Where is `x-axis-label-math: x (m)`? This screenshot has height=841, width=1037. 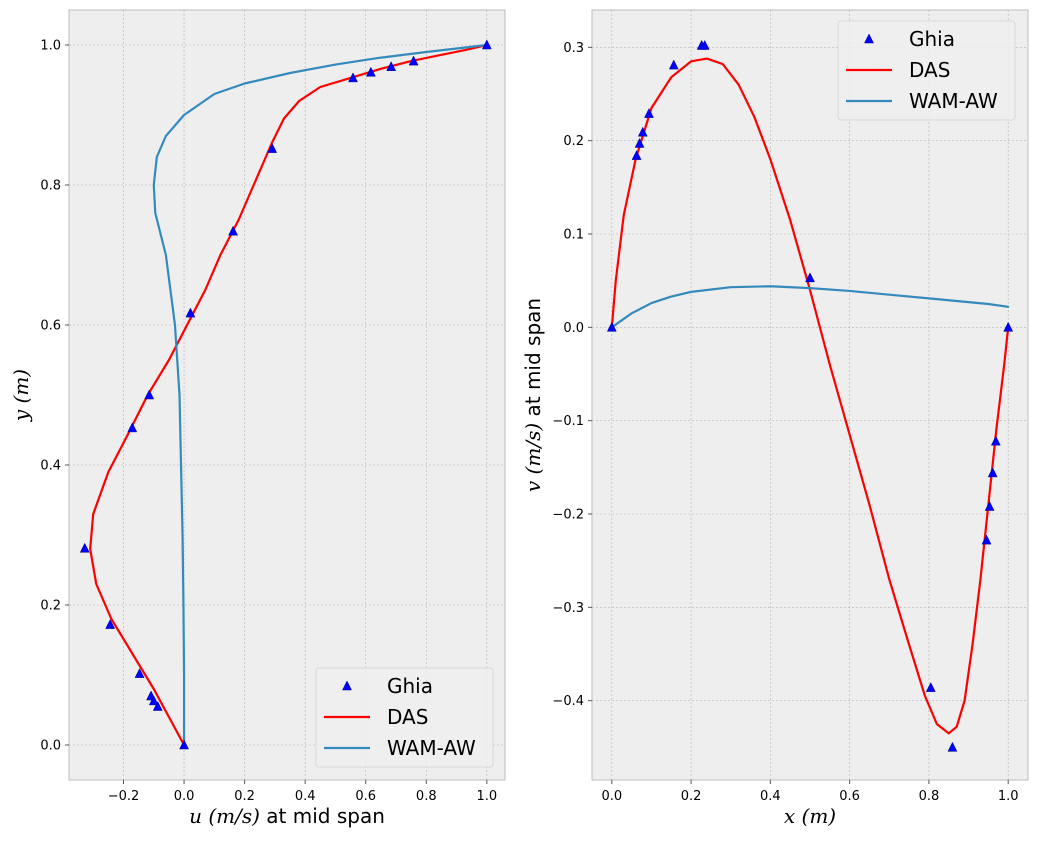
x-axis-label-math: x (m) is located at coordinates (810, 816).